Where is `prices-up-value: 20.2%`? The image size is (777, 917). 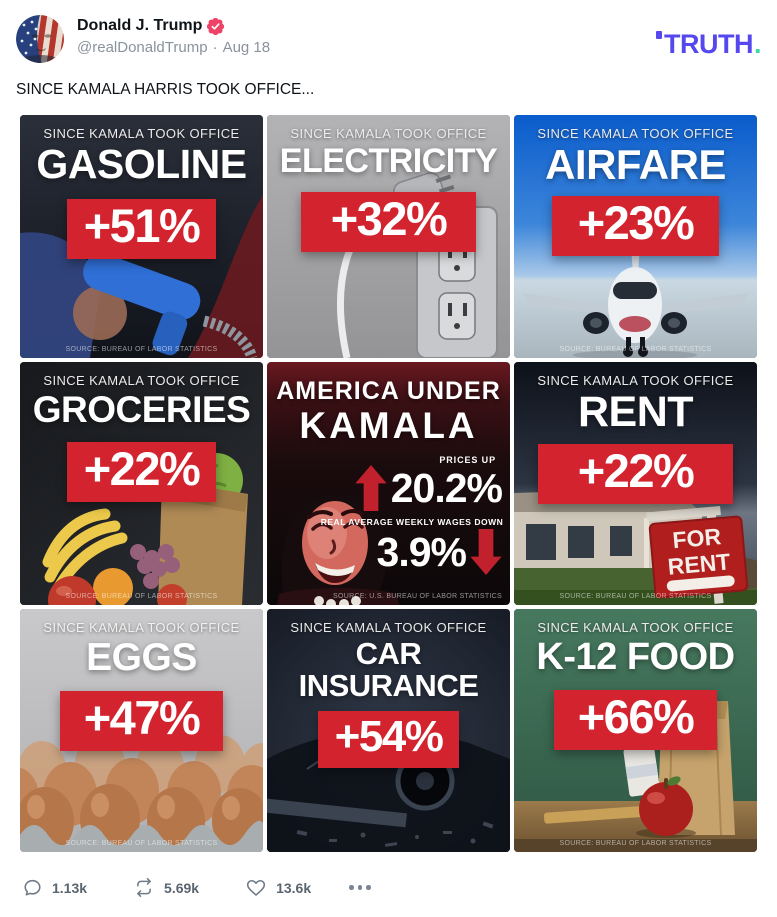 prices-up-value: 20.2% is located at coordinates (446, 487).